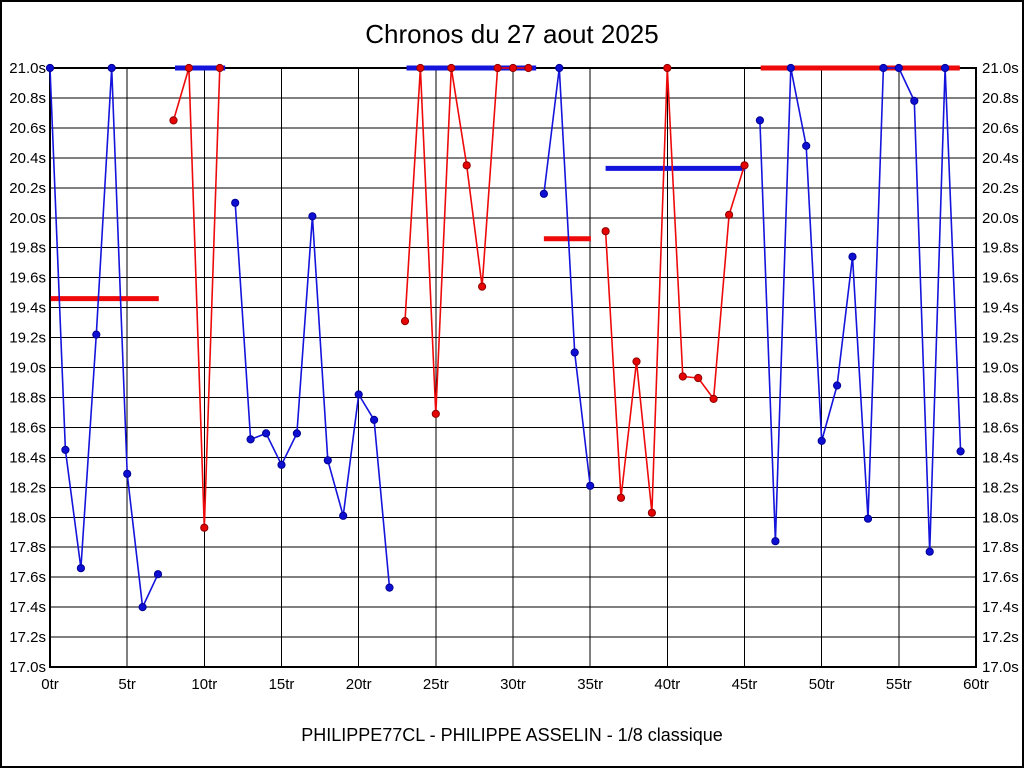 This screenshot has width=1024, height=768. I want to click on y-tick-label-left: 17.8s, so click(27, 547).